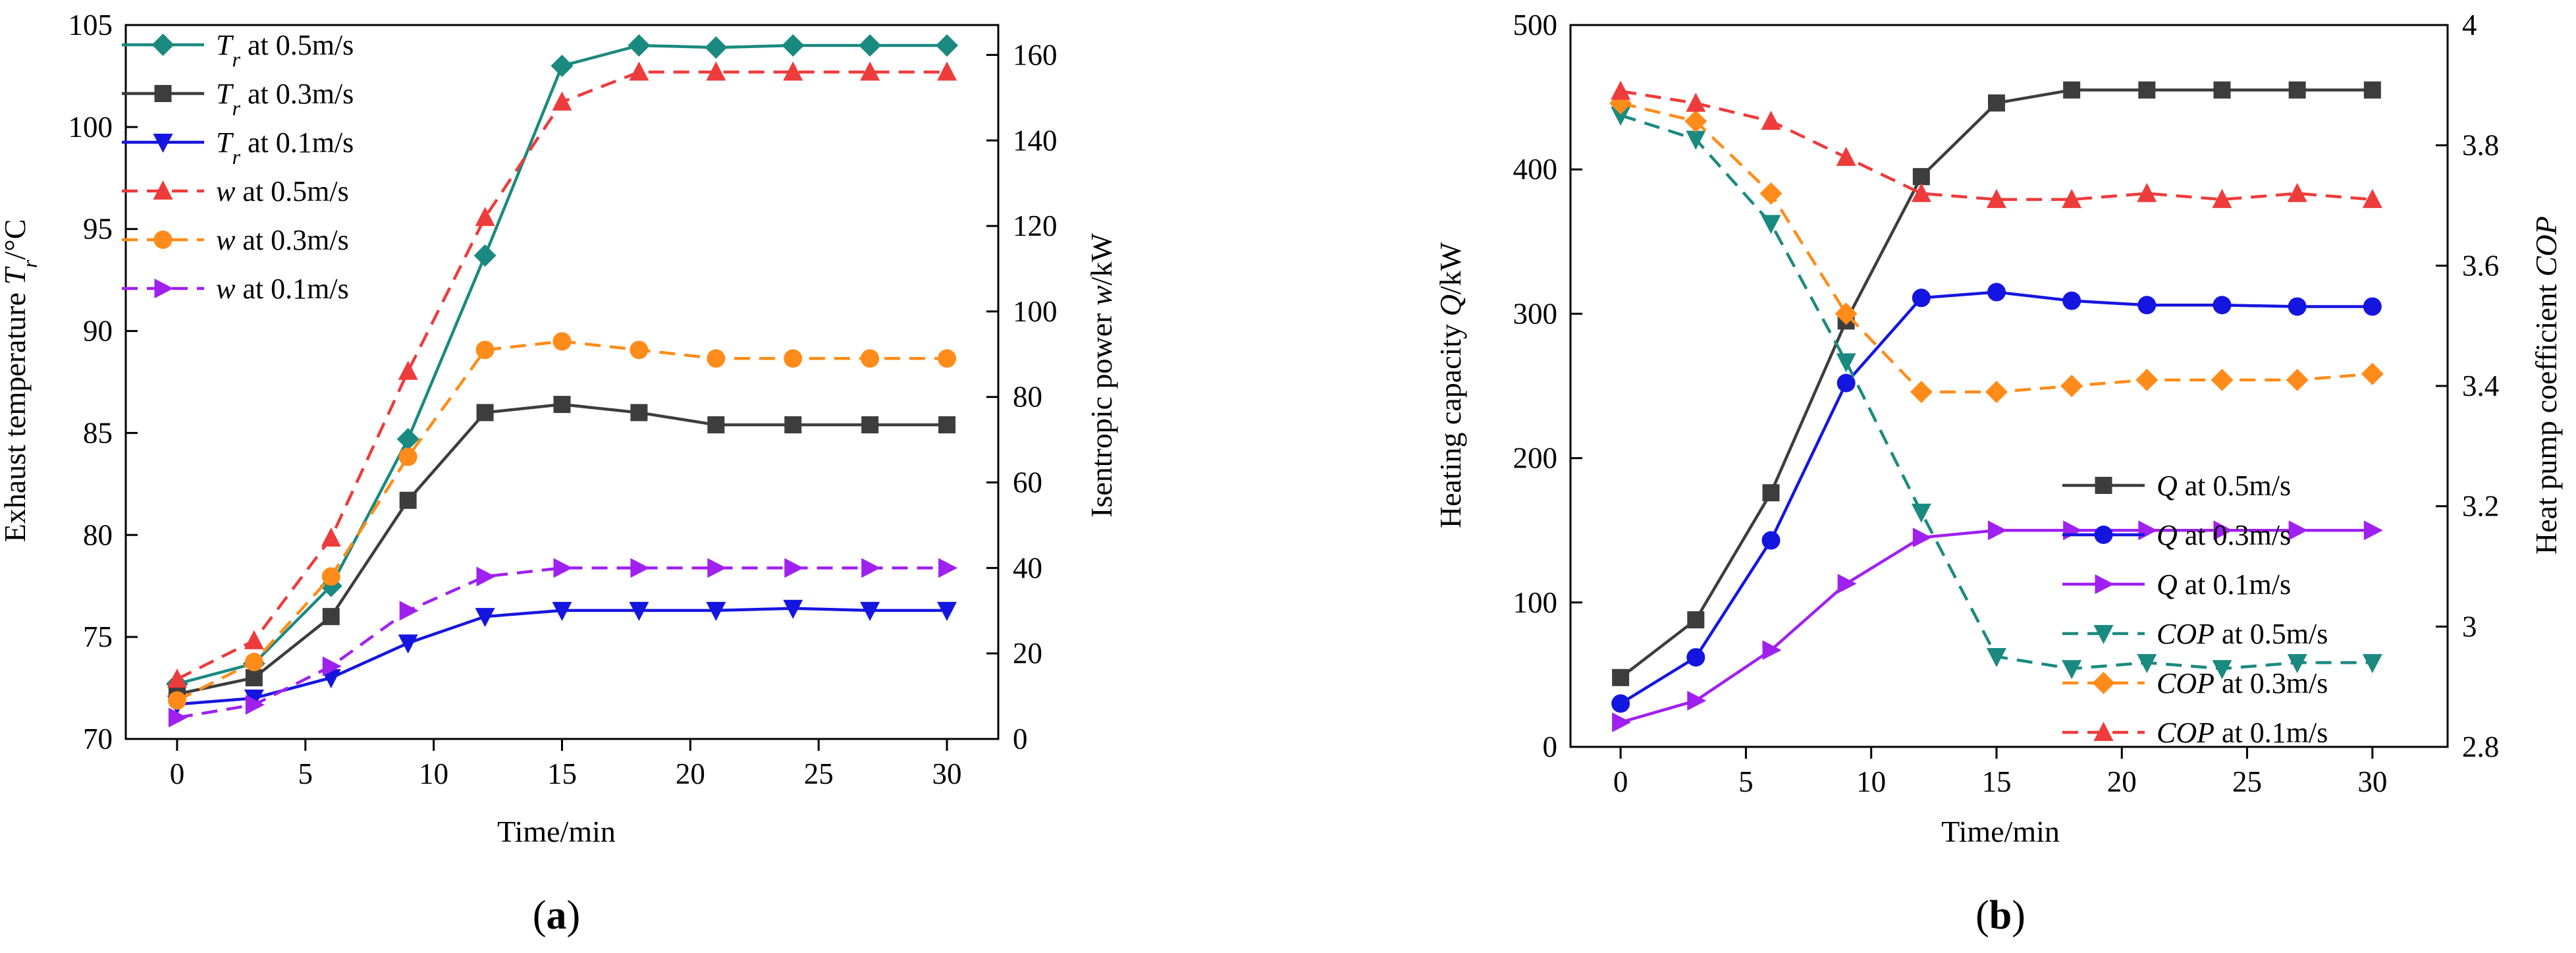  I want to click on legend-label: w at 0.5m/s, so click(282, 191).